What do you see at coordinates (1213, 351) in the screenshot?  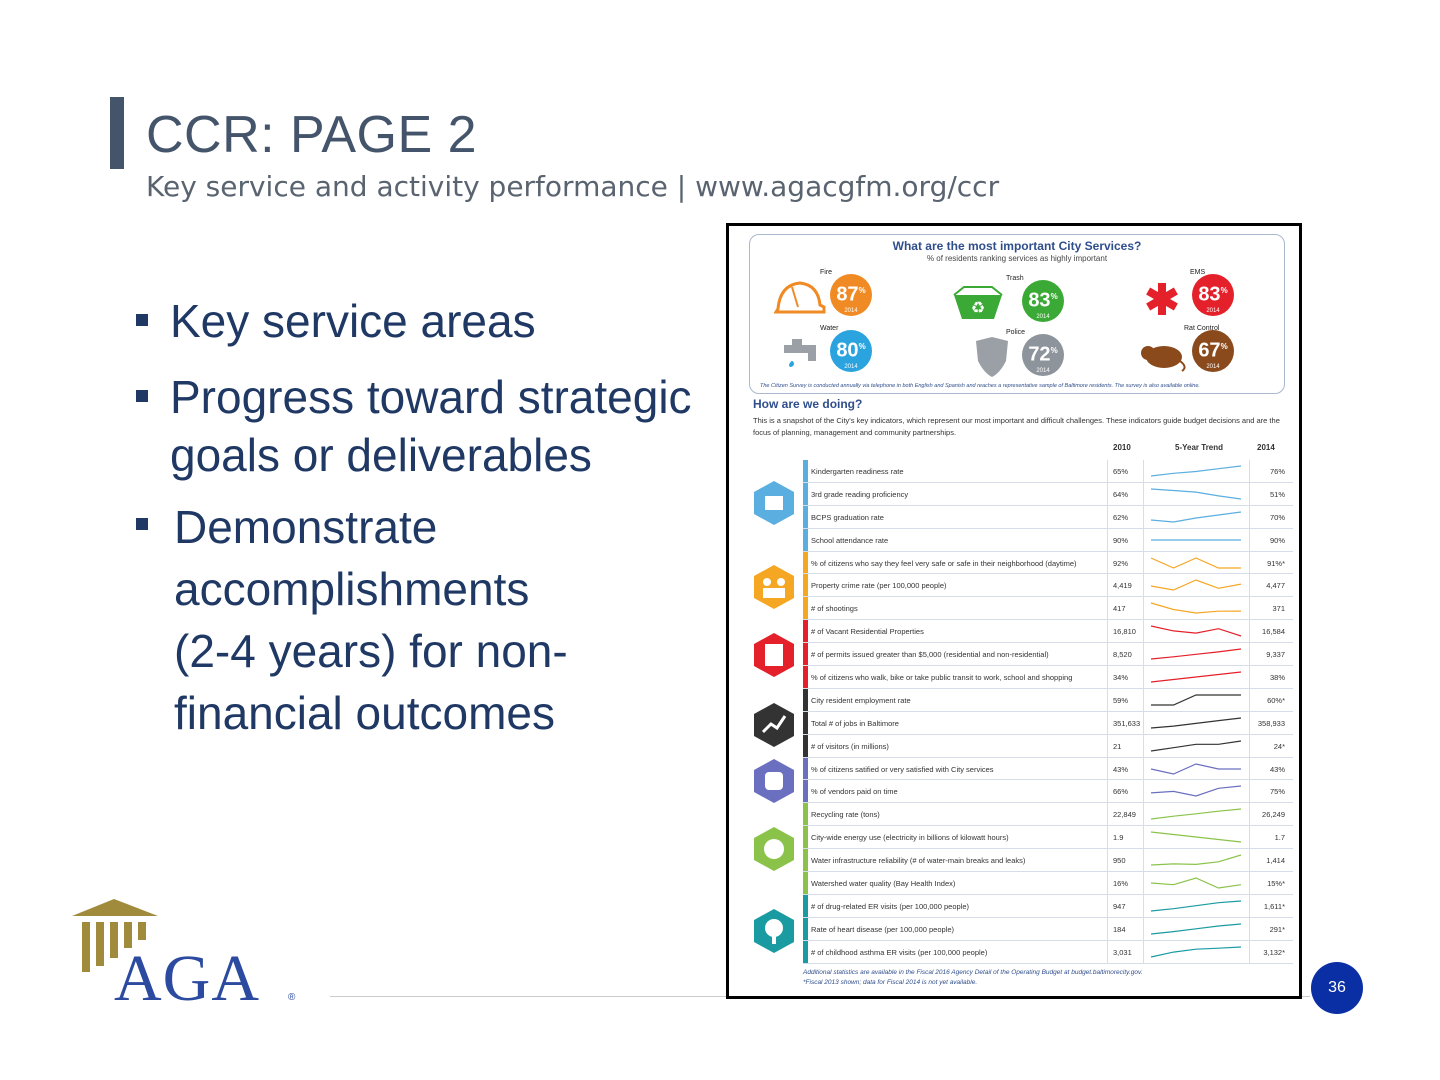 I see `service-score: 67% 2014` at bounding box center [1213, 351].